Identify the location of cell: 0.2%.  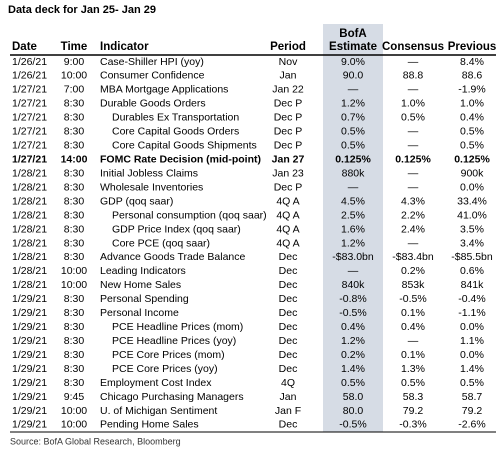
(353, 355).